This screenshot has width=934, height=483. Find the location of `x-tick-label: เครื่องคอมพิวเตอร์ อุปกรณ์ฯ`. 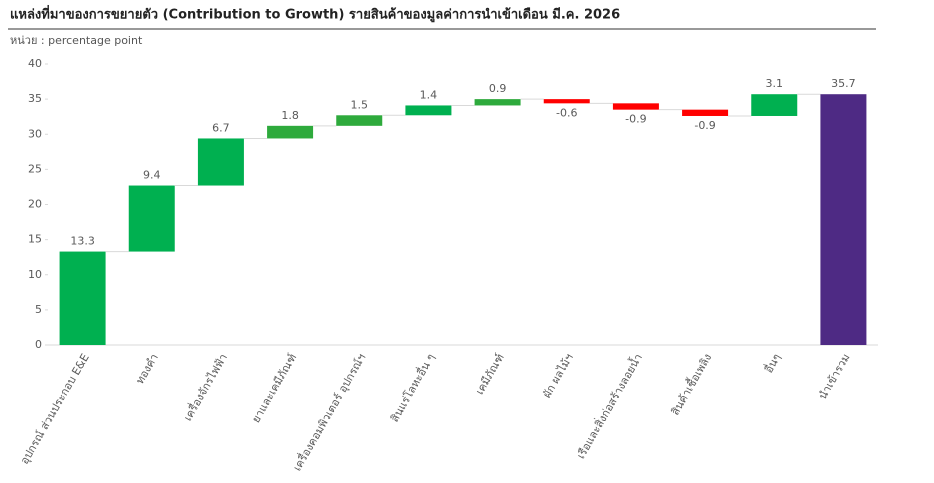

x-tick-label: เครื่องคอมพิวเตอร์ อุปกรณ์ฯ is located at coordinates (329, 412).